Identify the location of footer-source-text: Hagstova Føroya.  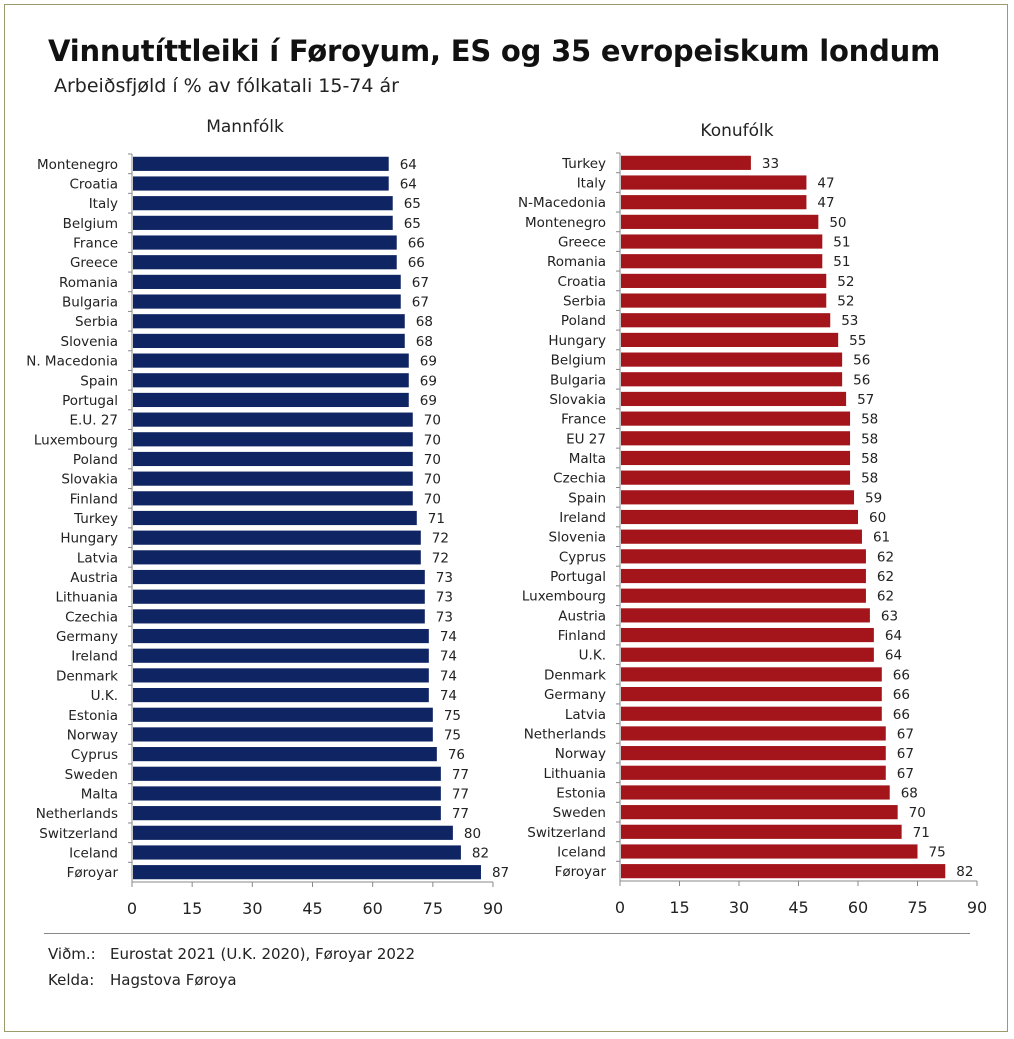
(173, 980).